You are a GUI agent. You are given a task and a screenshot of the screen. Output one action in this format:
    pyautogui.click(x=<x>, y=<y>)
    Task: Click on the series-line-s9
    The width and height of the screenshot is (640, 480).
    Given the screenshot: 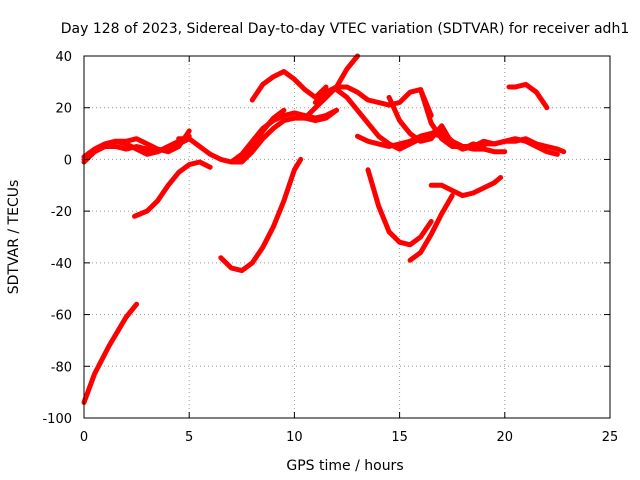 What is the action you would take?
    pyautogui.click(x=261, y=215)
    